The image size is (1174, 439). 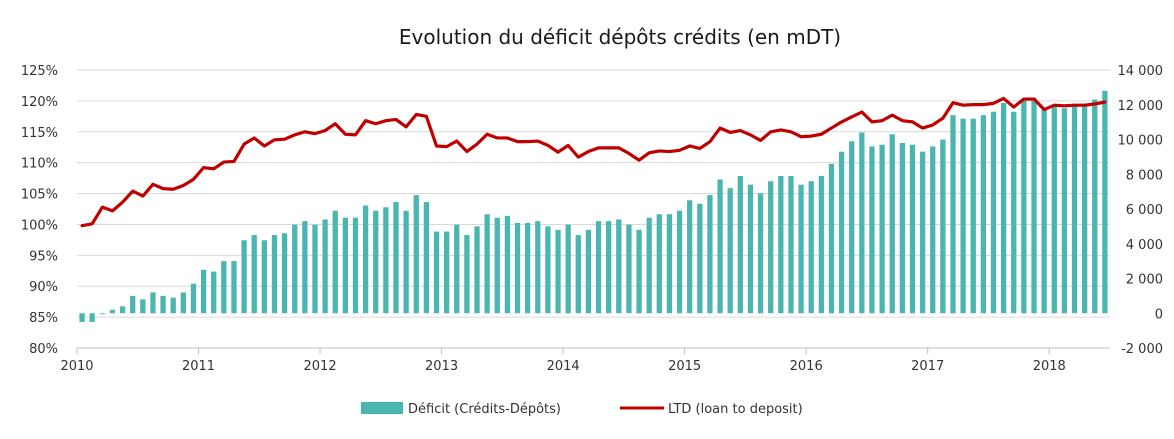 What do you see at coordinates (684, 366) in the screenshot?
I see `x-tick-label: 2015` at bounding box center [684, 366].